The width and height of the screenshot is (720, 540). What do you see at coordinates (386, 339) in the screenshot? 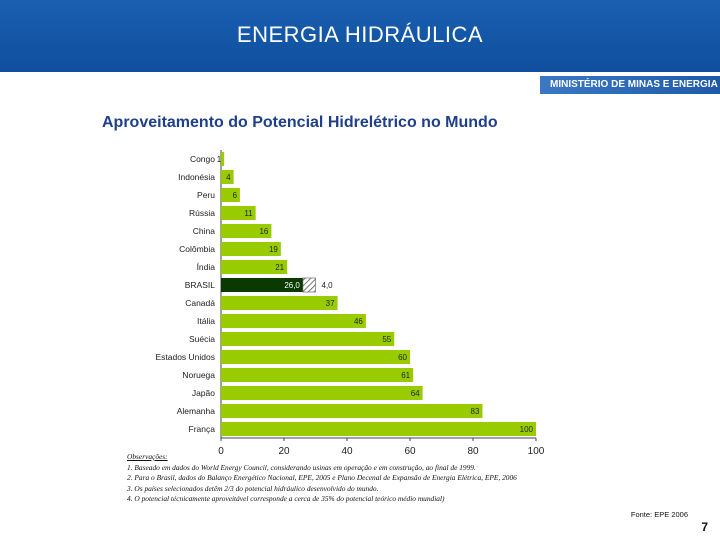
I see `data-label: 55` at bounding box center [386, 339].